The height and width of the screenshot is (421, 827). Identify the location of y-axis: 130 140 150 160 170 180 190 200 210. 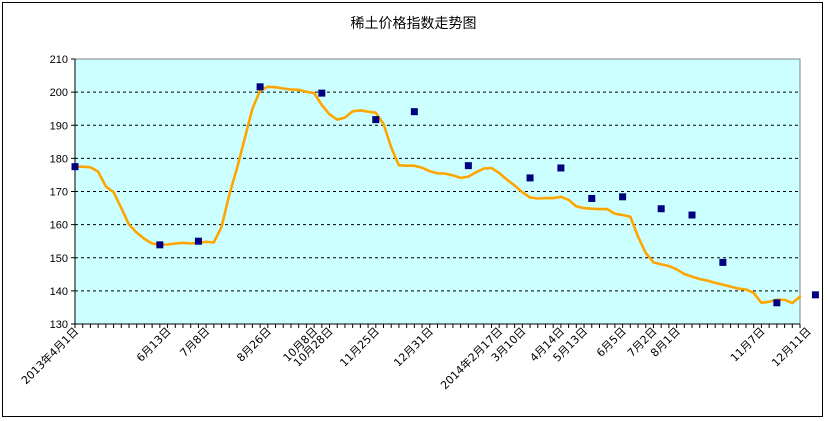
(63, 192).